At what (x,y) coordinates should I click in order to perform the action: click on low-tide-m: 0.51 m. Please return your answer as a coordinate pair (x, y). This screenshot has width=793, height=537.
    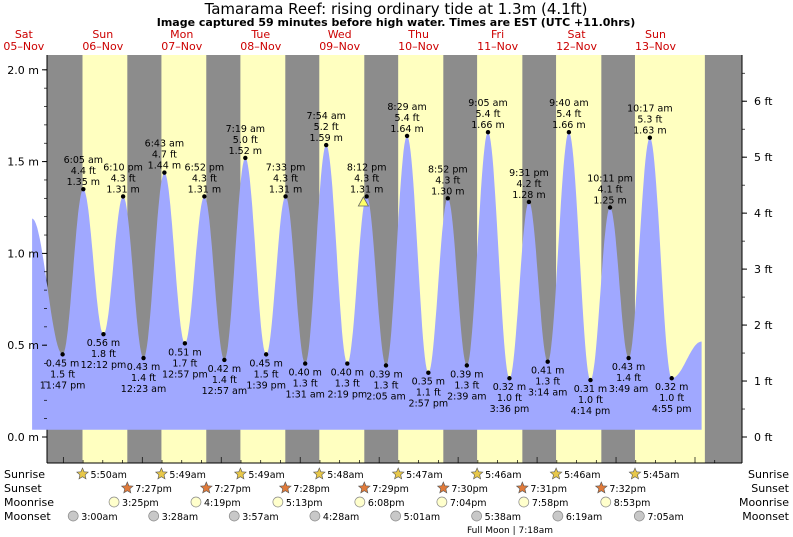
    Looking at the image, I should click on (184, 352).